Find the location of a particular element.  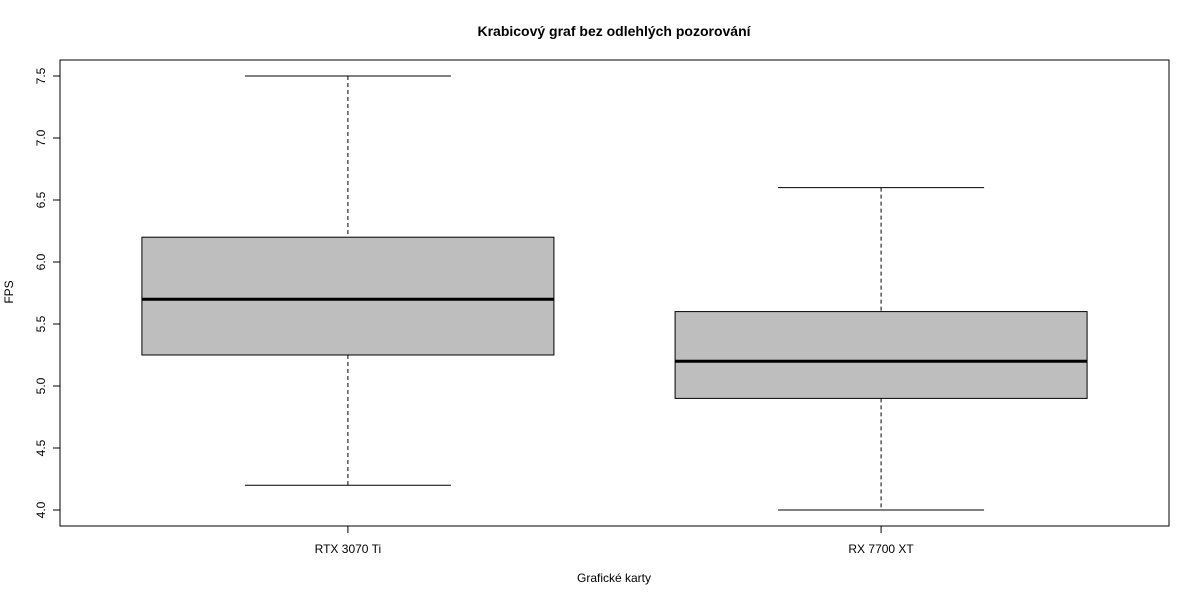

y-tick-label: 6.5 is located at coordinates (41, 199).